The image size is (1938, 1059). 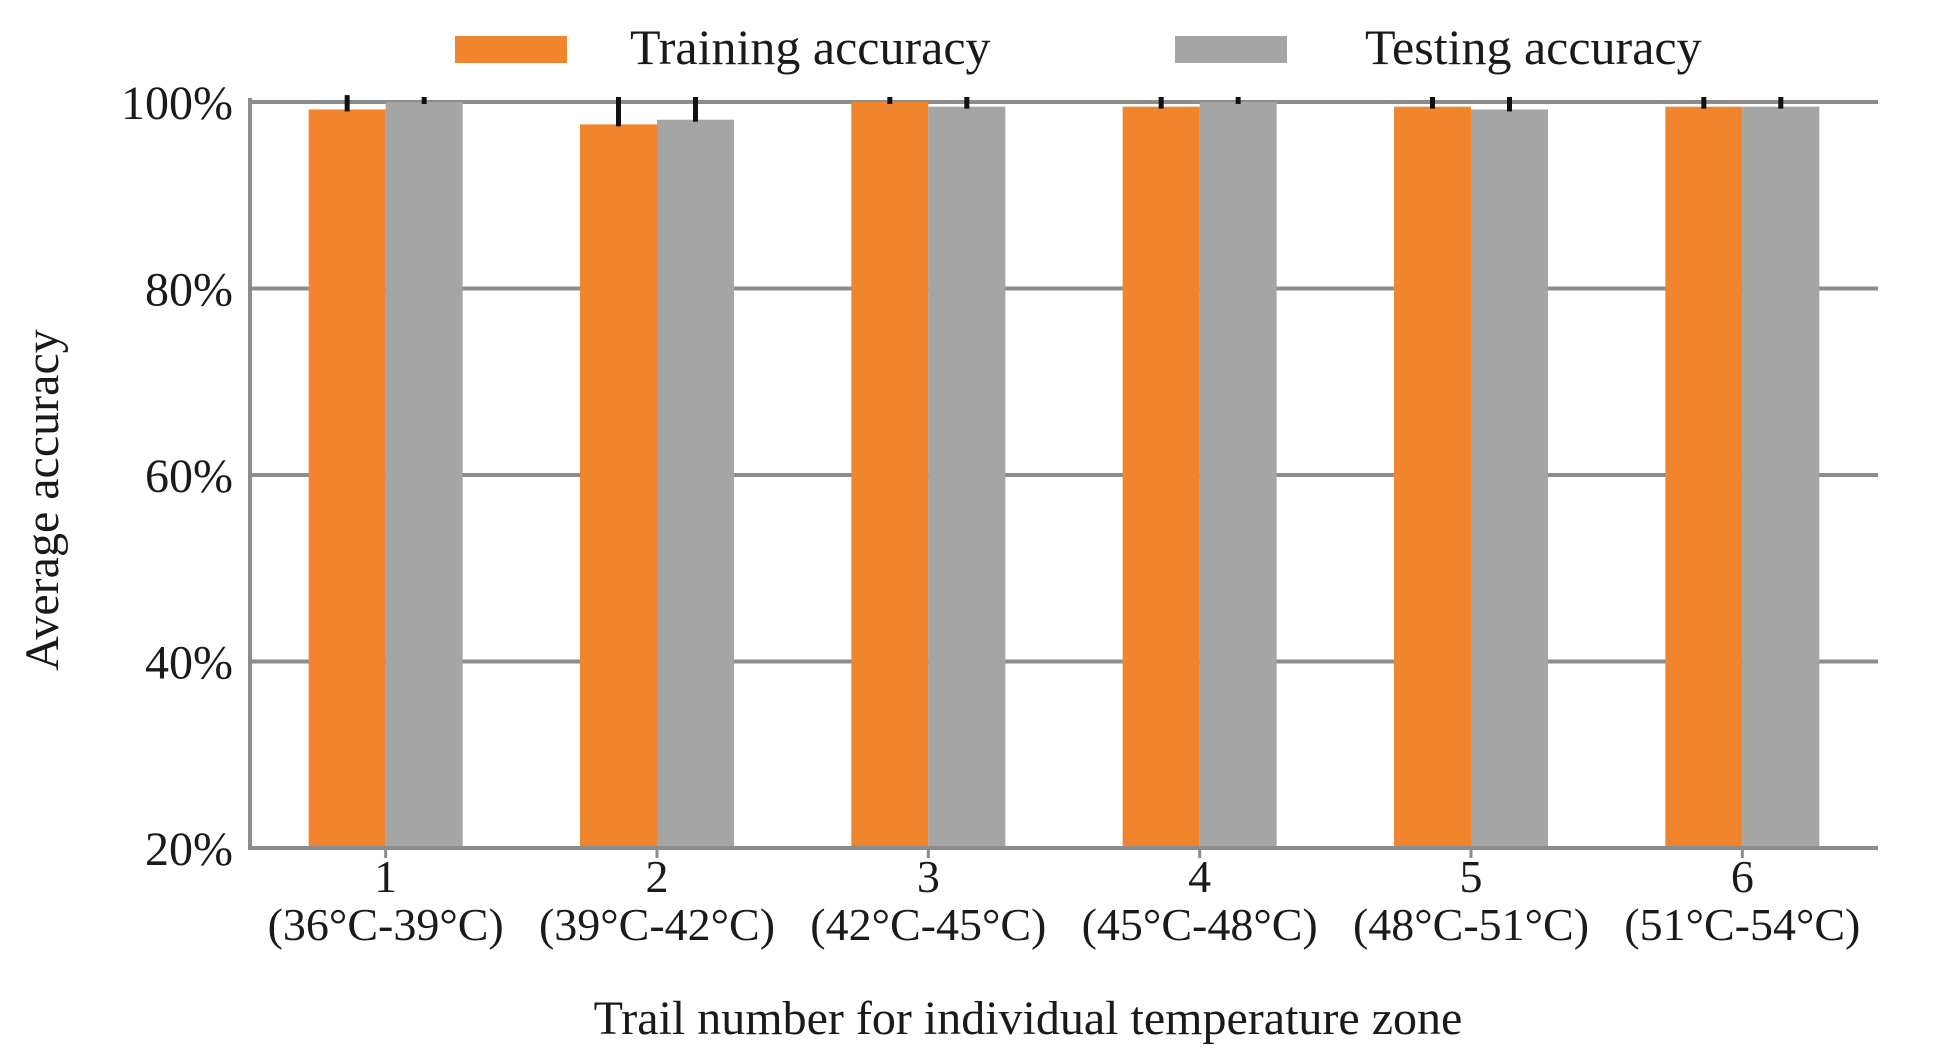 I want to click on legend-label-testing: Testing accuracy, so click(x=1533, y=47).